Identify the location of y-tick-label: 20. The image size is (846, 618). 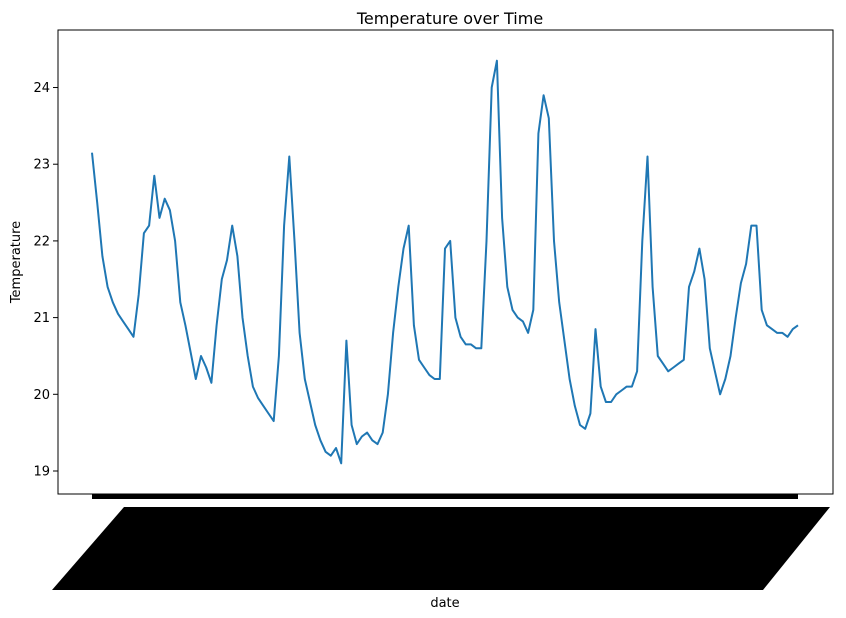
(41, 395).